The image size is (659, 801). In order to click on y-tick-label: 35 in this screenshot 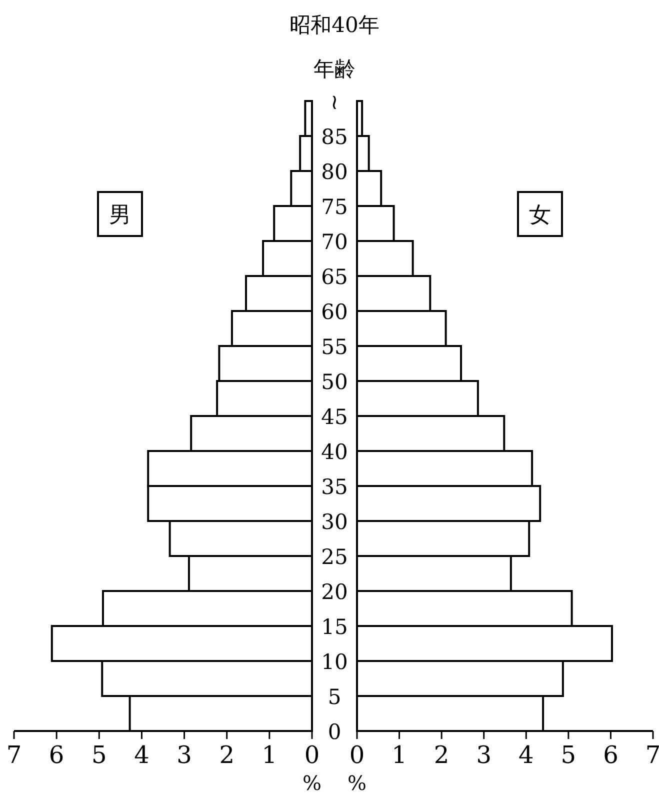, I will do `click(334, 487)`.